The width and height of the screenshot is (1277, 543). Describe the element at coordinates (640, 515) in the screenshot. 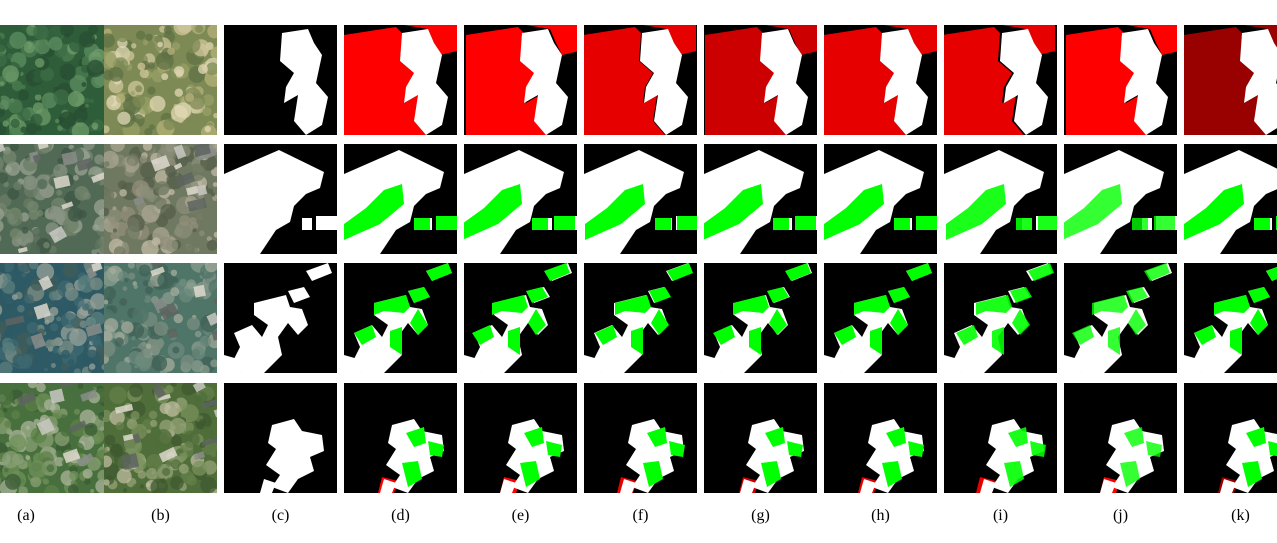

I see `column-label-f: (f)` at that location.